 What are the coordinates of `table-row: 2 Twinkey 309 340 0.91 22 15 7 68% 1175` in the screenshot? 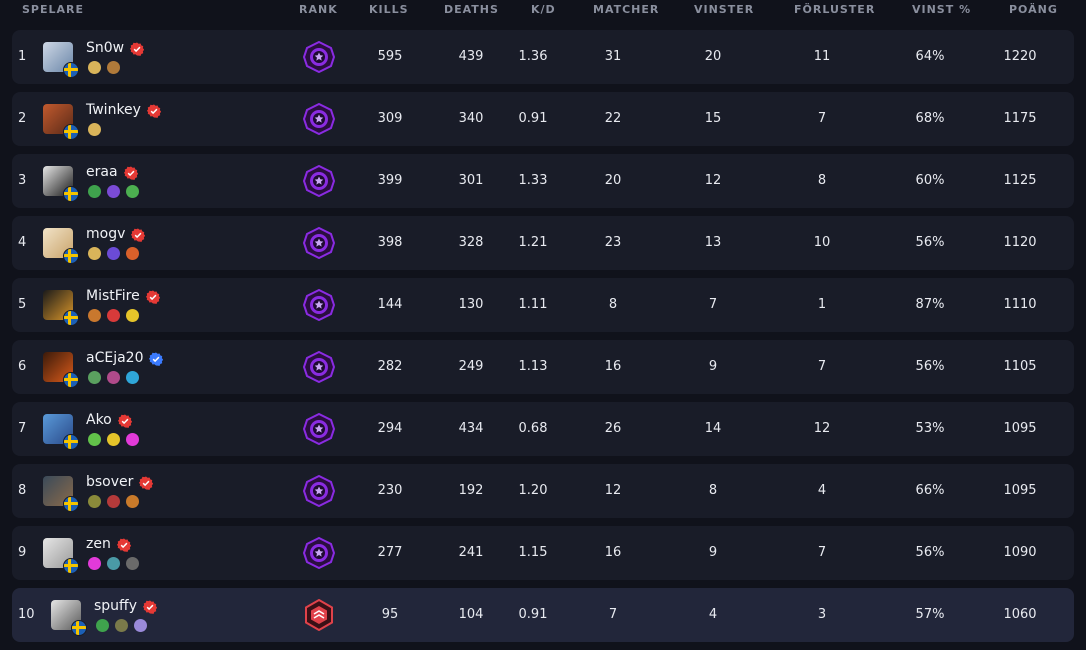 It's located at (543, 119).